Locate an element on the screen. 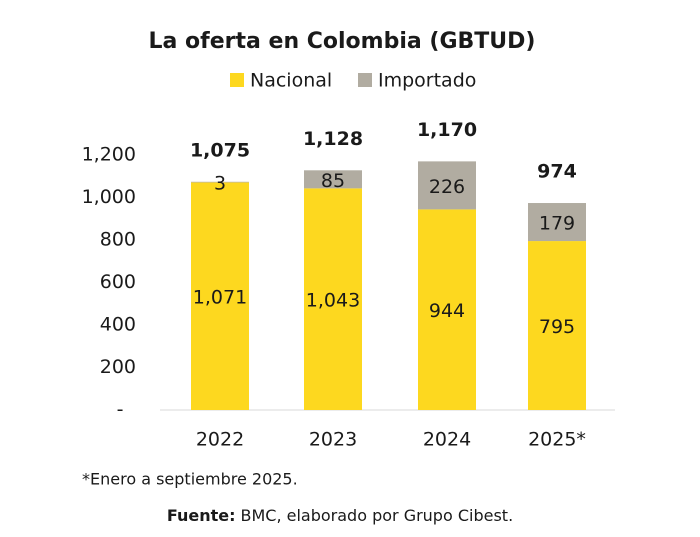 This screenshot has width=700, height=537. source-label: Fuente: is located at coordinates (201, 515).